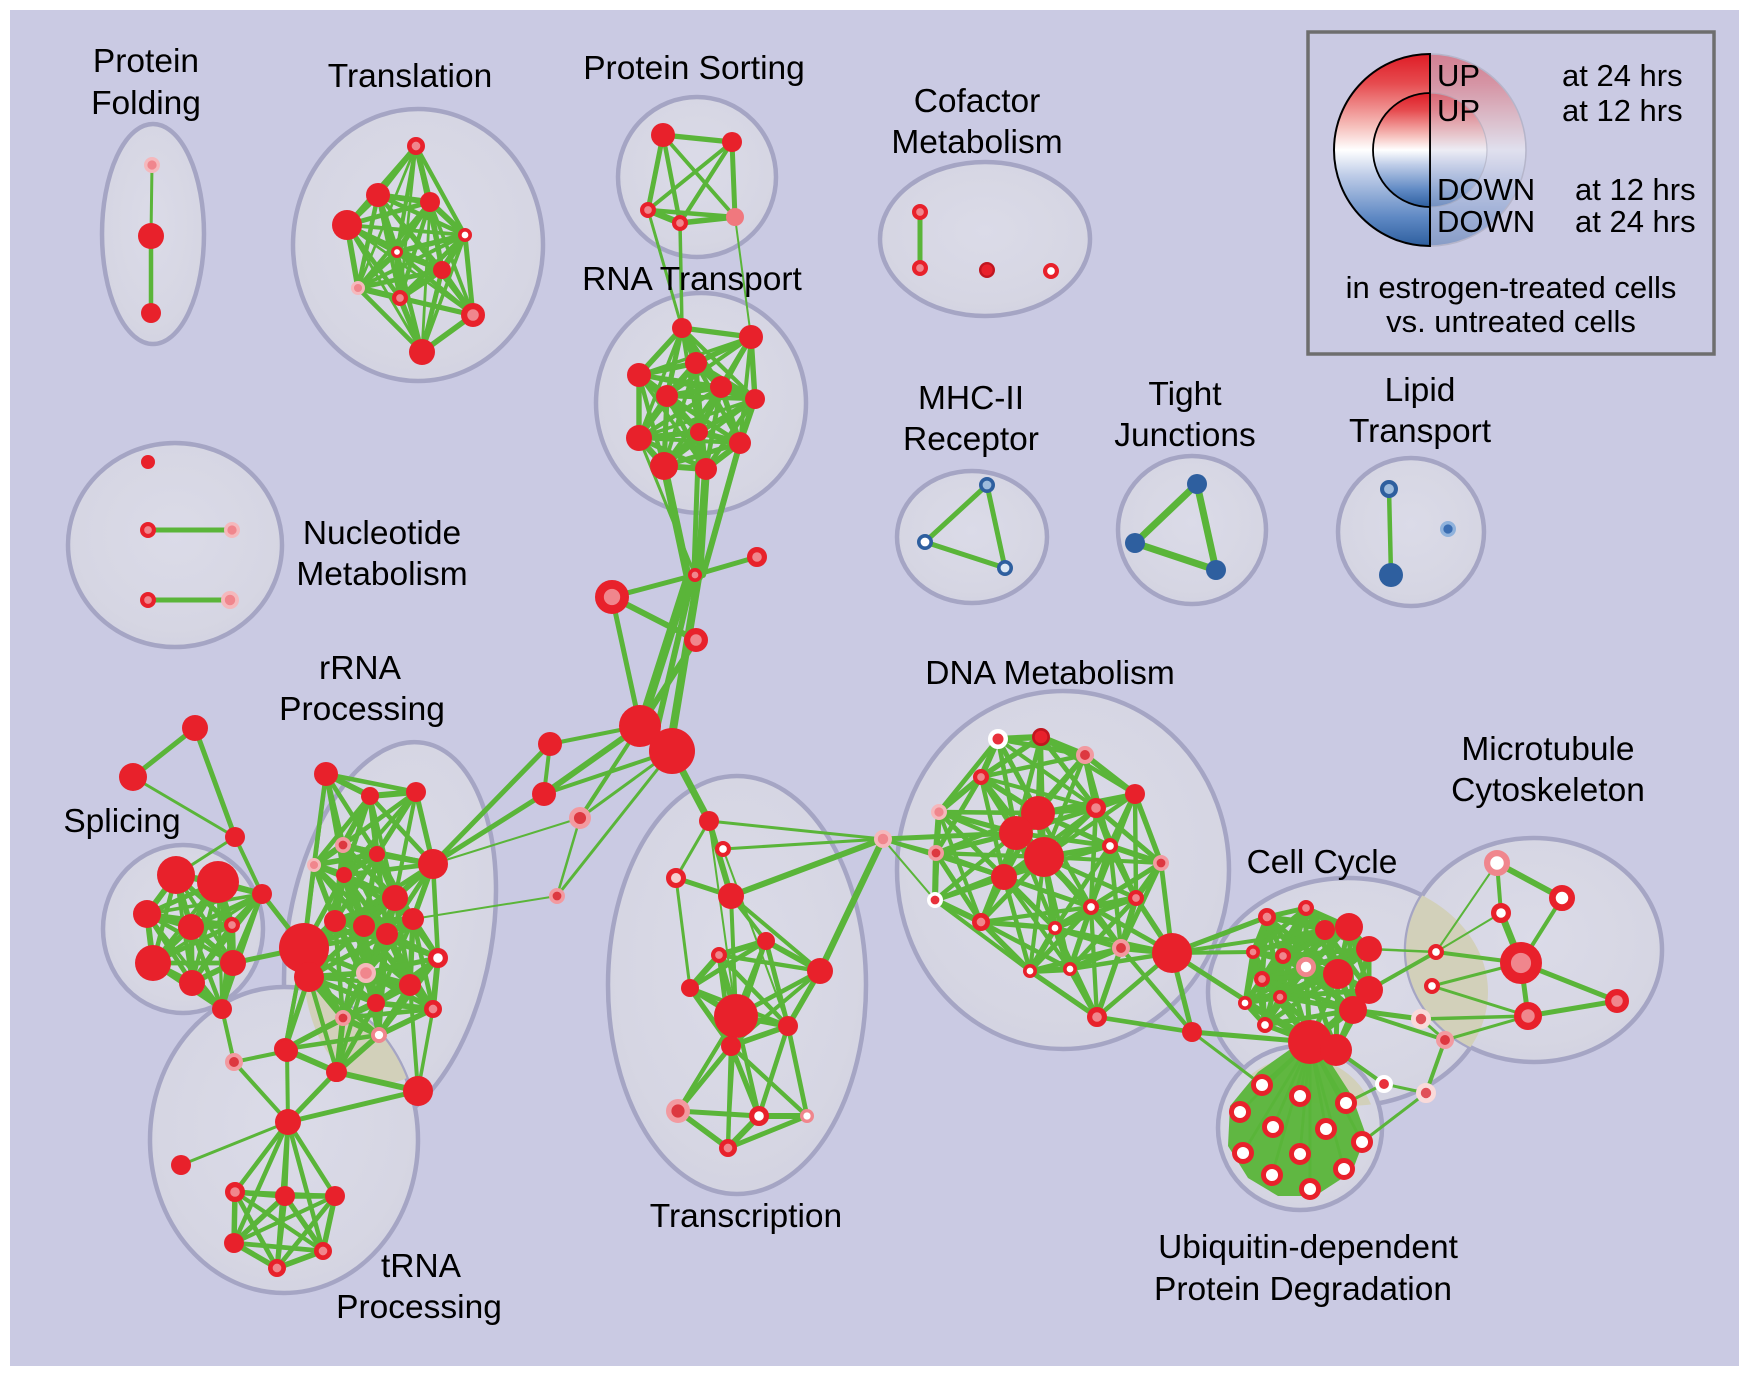  I want to click on svg-text: Transcription, so click(746, 1216).